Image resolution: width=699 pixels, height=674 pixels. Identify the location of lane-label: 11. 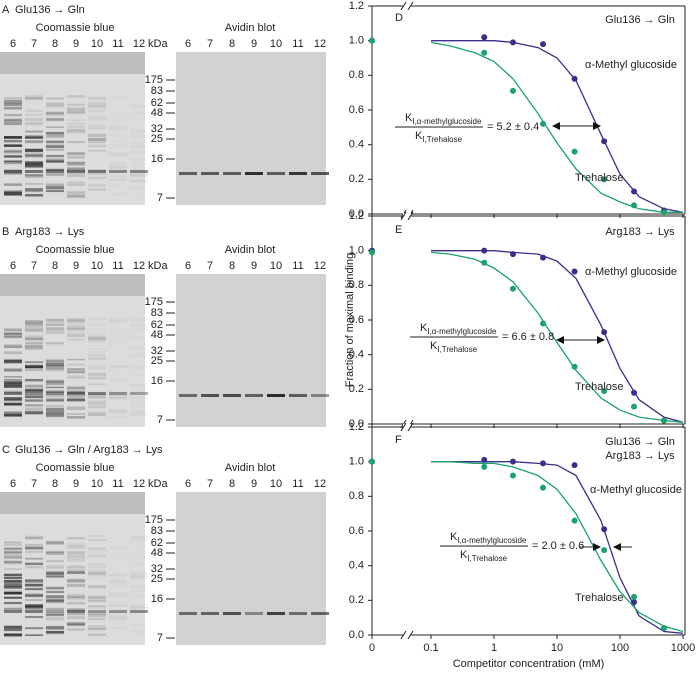
(117, 44).